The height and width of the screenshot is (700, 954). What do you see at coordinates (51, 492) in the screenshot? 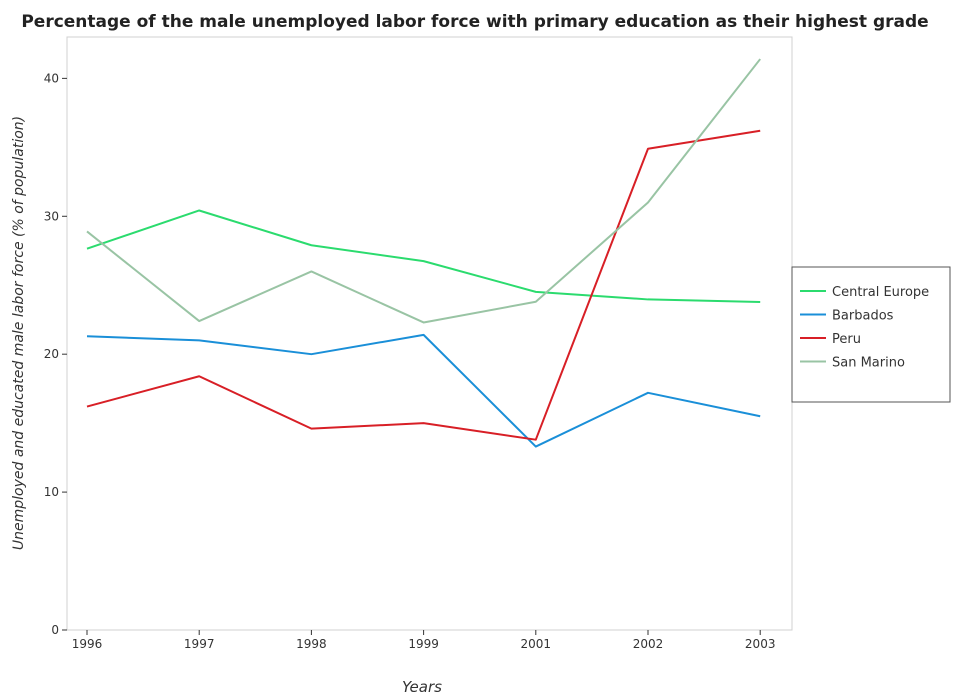
I see `y-tick-label: 10` at bounding box center [51, 492].